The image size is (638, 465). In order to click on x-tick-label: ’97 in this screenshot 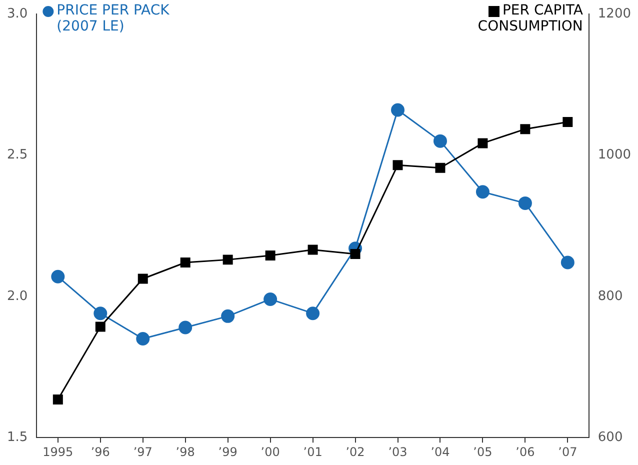, I will do `click(142, 451)`.